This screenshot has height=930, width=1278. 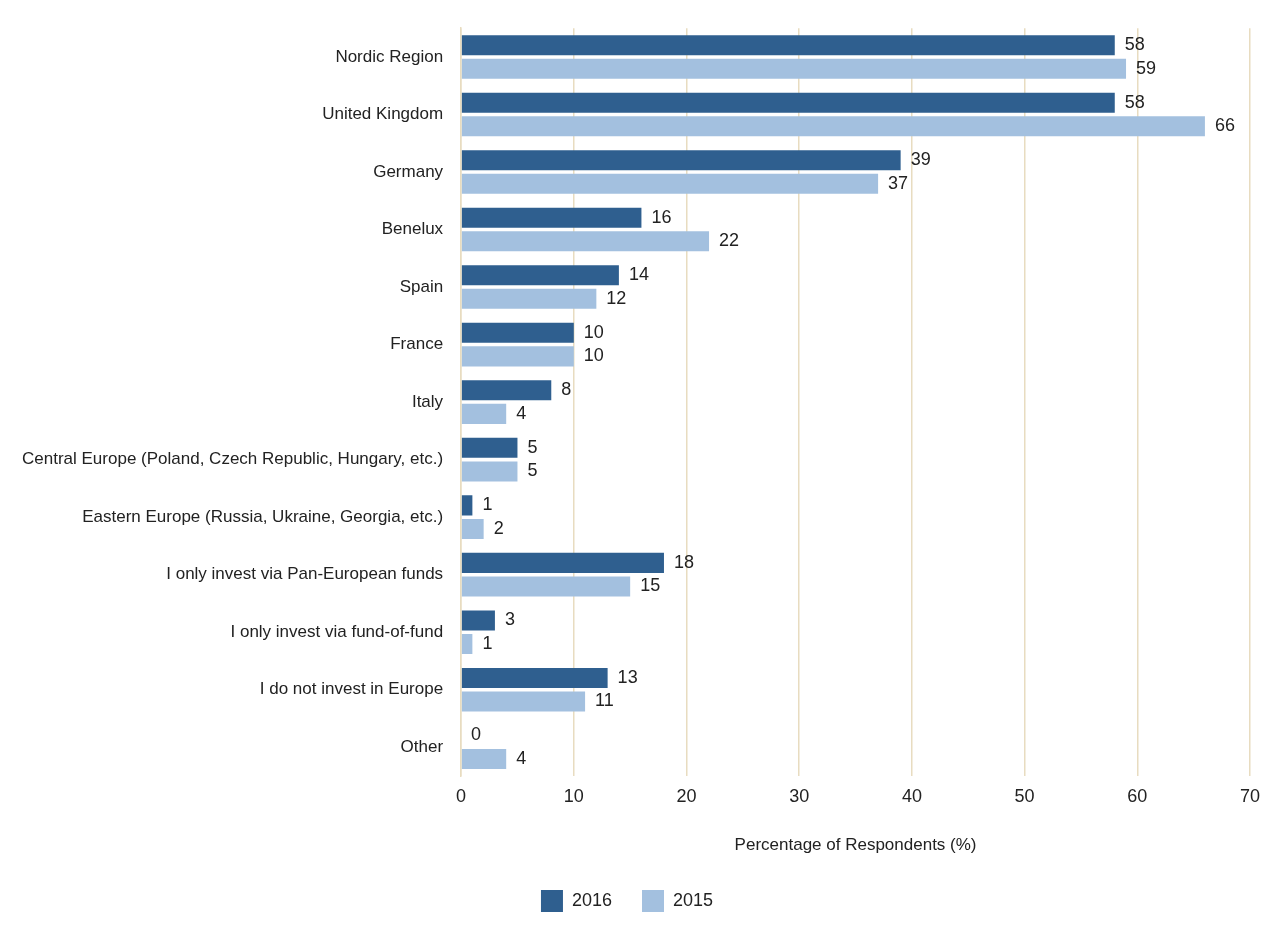 What do you see at coordinates (604, 700) in the screenshot?
I see `data-label: 11` at bounding box center [604, 700].